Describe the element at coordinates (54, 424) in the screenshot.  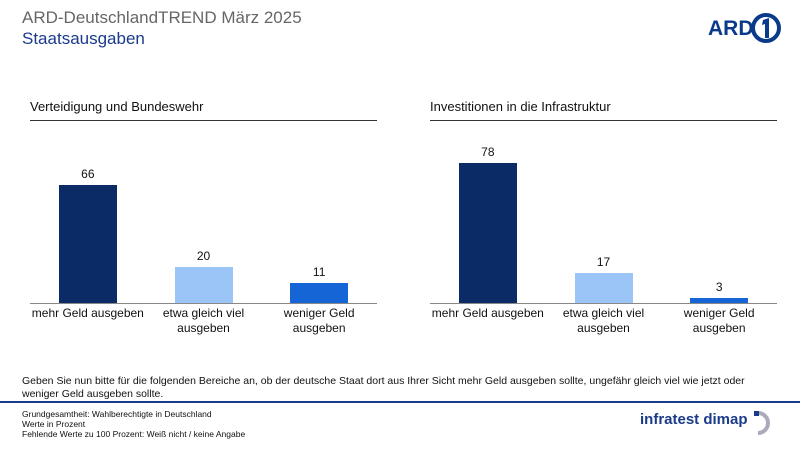
I see `footnote: Werte in Prozent` at that location.